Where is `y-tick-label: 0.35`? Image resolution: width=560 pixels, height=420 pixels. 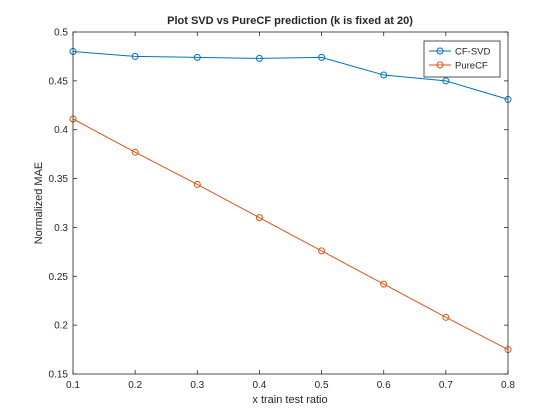 y-tick-label: 0.35 is located at coordinates (59, 179).